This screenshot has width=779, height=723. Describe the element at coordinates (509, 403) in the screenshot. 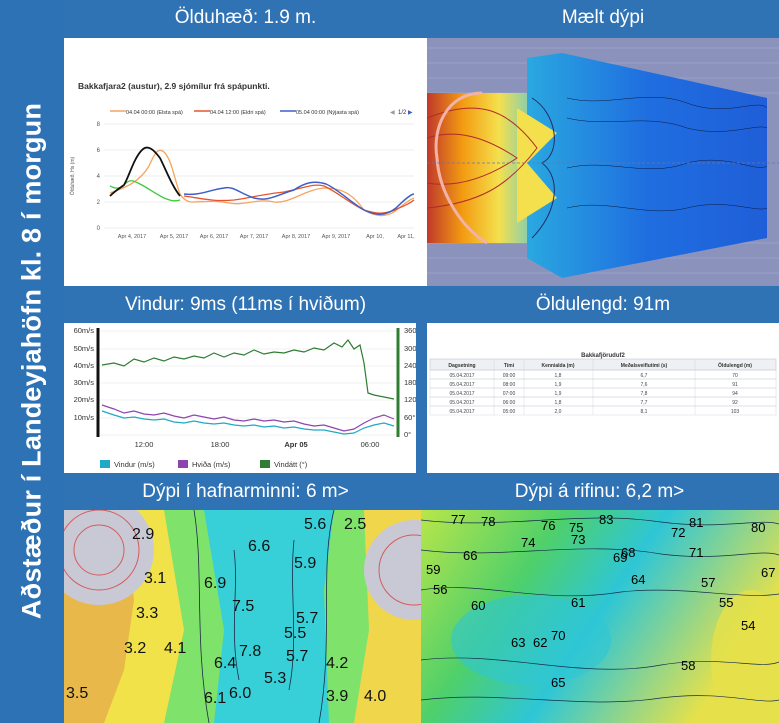

I see `table-cell: 06:00` at that location.